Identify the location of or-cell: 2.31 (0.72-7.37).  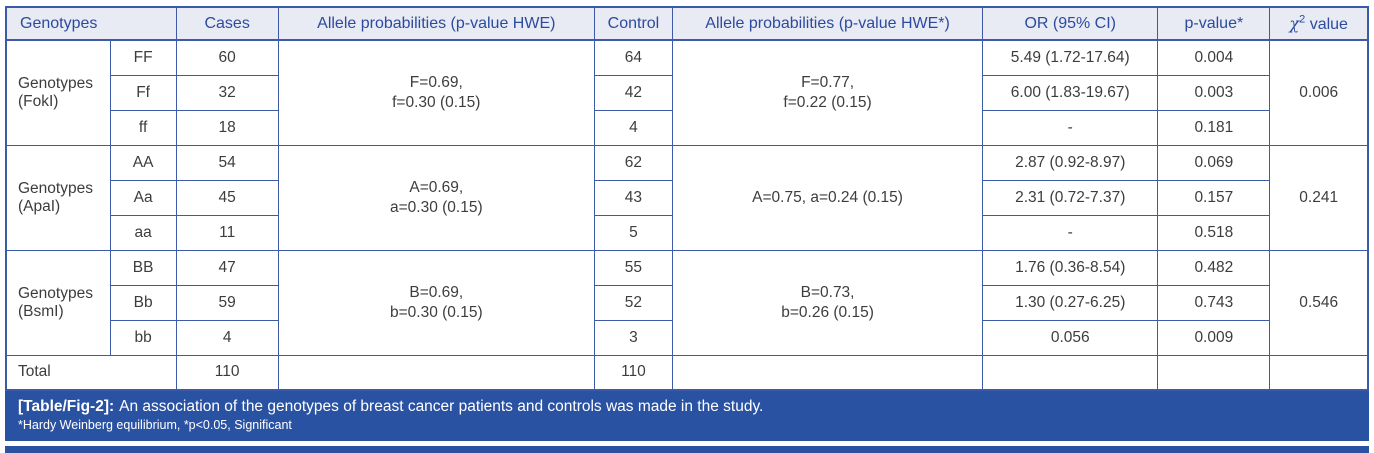
(1070, 197).